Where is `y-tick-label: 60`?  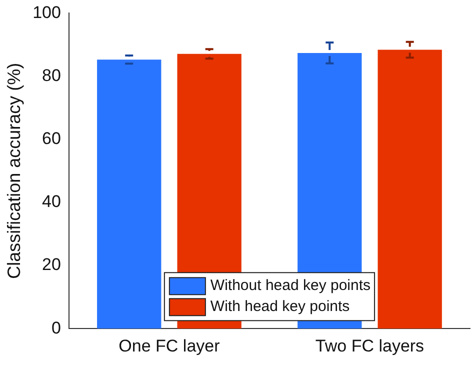 y-tick-label: 60 is located at coordinates (51, 138).